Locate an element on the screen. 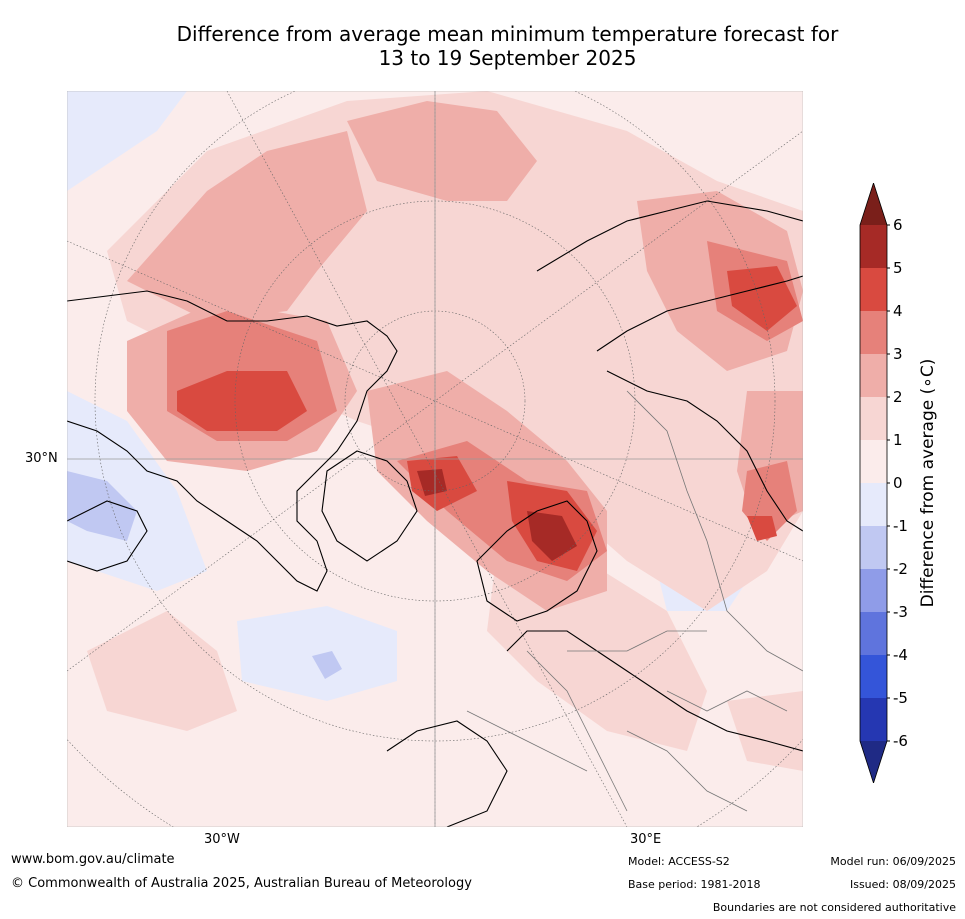  colorbar-tick-label: 1 is located at coordinates (898, 440).